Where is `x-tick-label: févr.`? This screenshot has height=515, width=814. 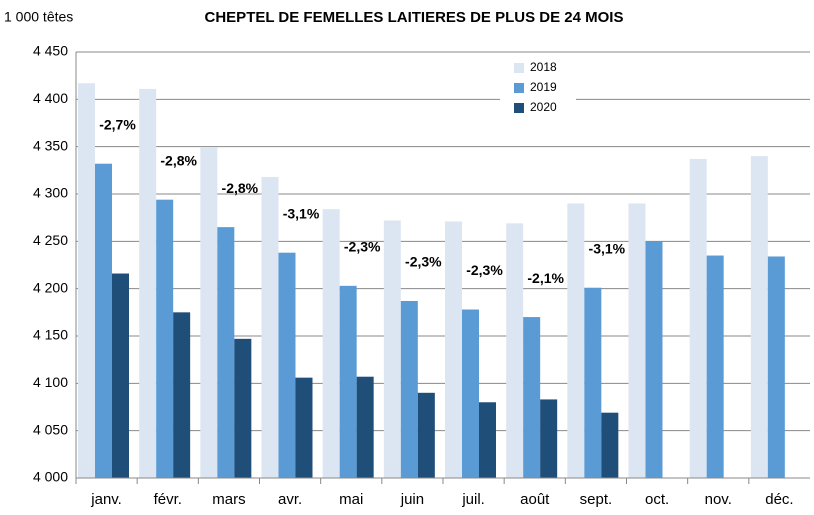 x-tick-label: févr. is located at coordinates (168, 499).